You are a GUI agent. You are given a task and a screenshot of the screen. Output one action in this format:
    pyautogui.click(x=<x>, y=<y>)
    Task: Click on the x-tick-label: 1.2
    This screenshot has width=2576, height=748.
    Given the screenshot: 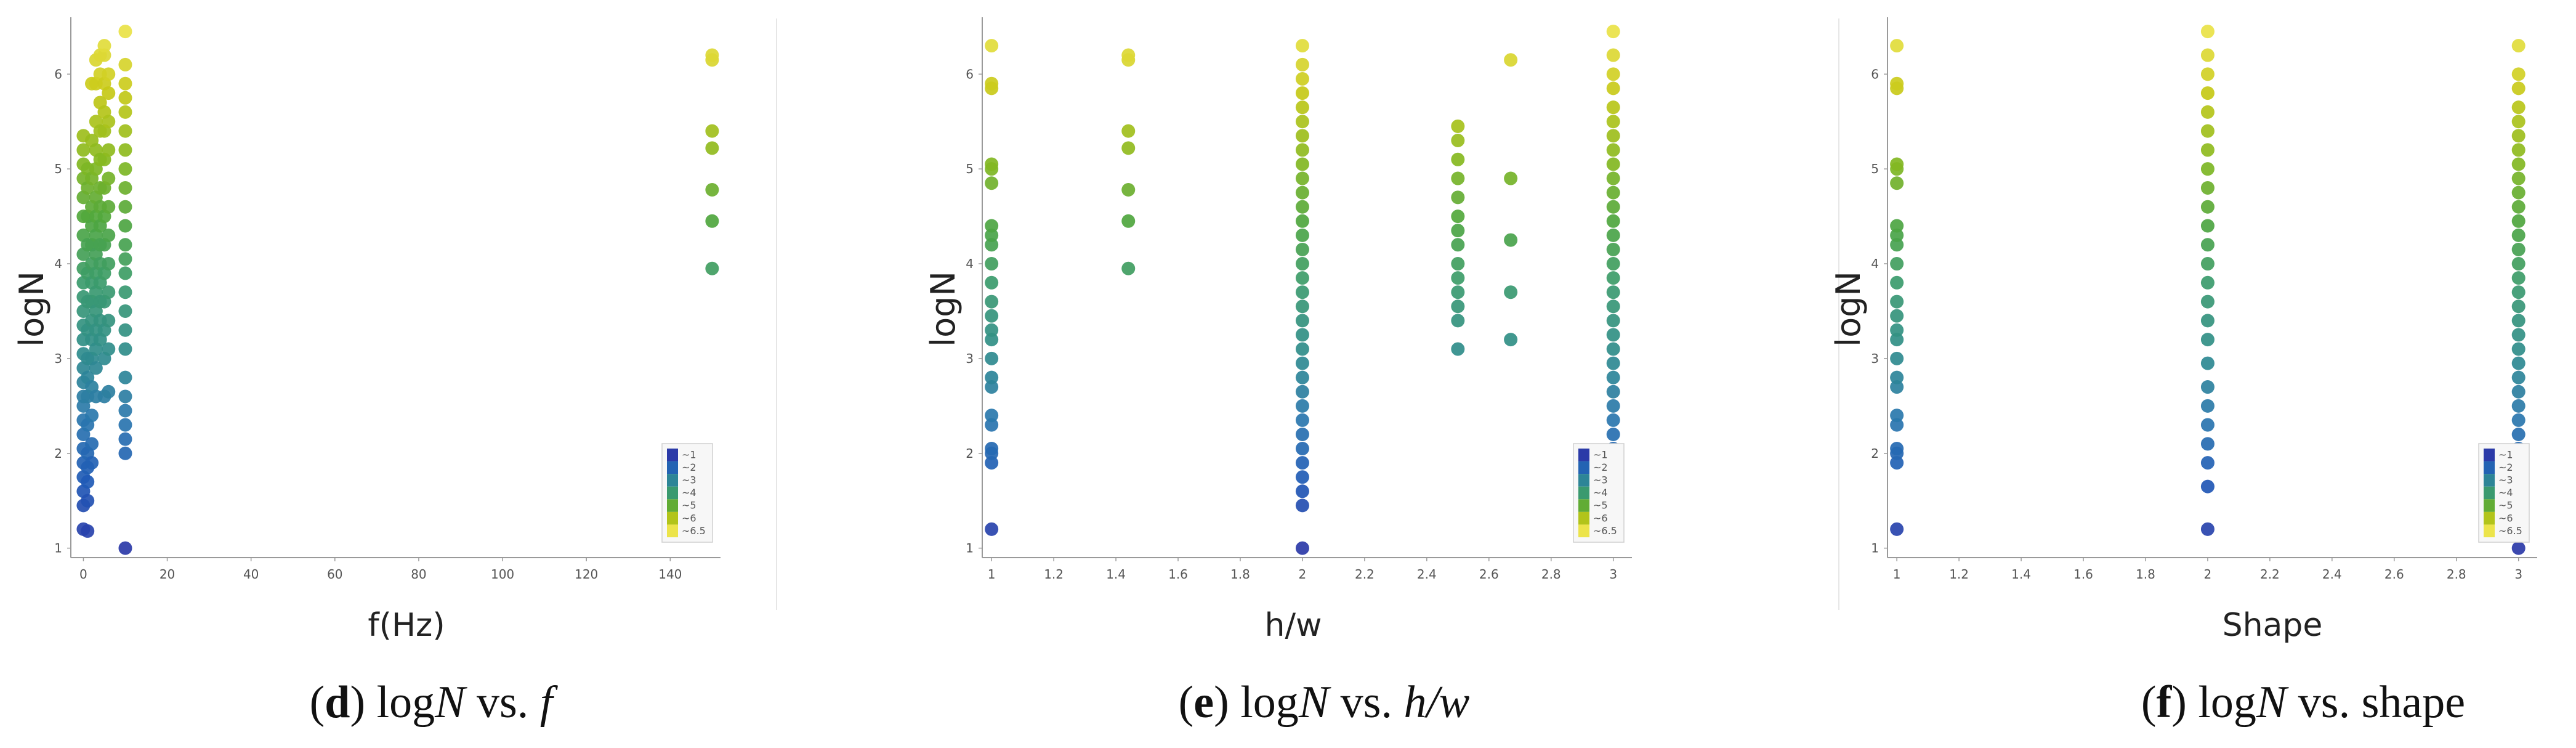 What is the action you would take?
    pyautogui.click(x=1959, y=575)
    